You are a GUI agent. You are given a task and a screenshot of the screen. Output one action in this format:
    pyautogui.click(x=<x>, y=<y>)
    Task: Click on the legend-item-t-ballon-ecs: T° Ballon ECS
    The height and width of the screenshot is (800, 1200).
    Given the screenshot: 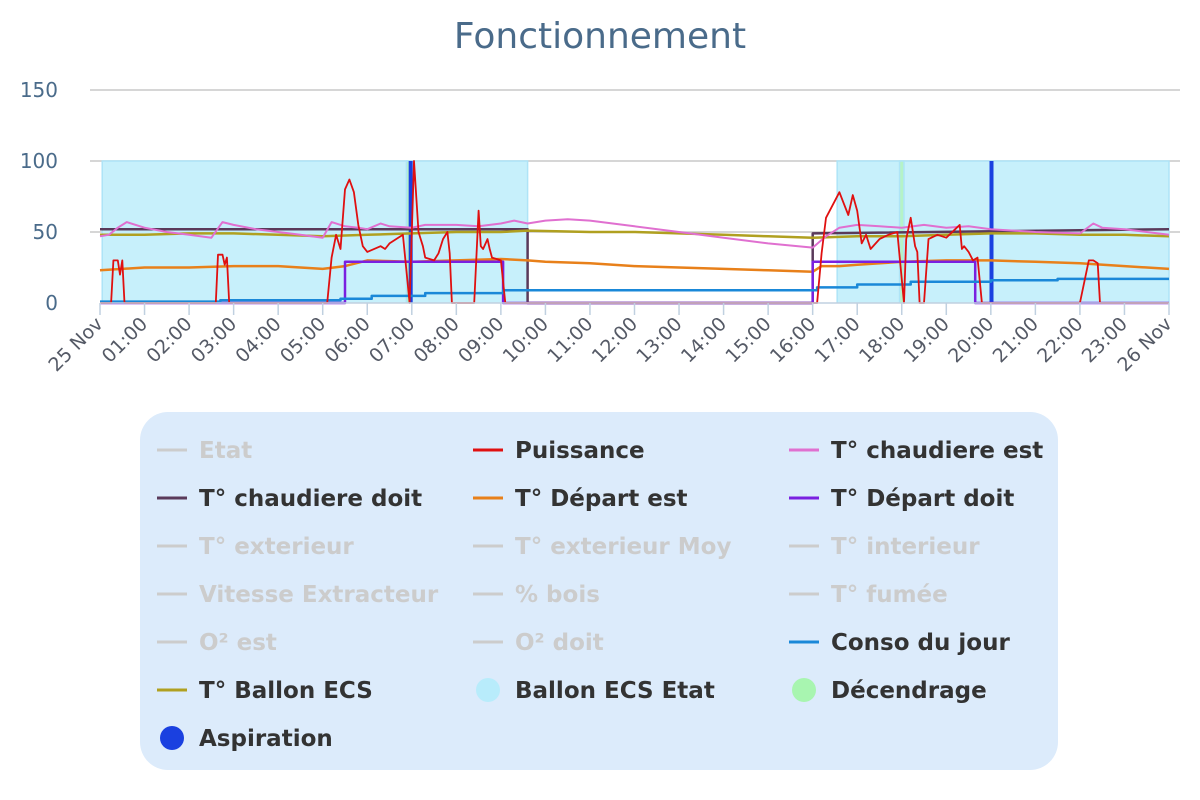 What is the action you would take?
    pyautogui.click(x=265, y=691)
    